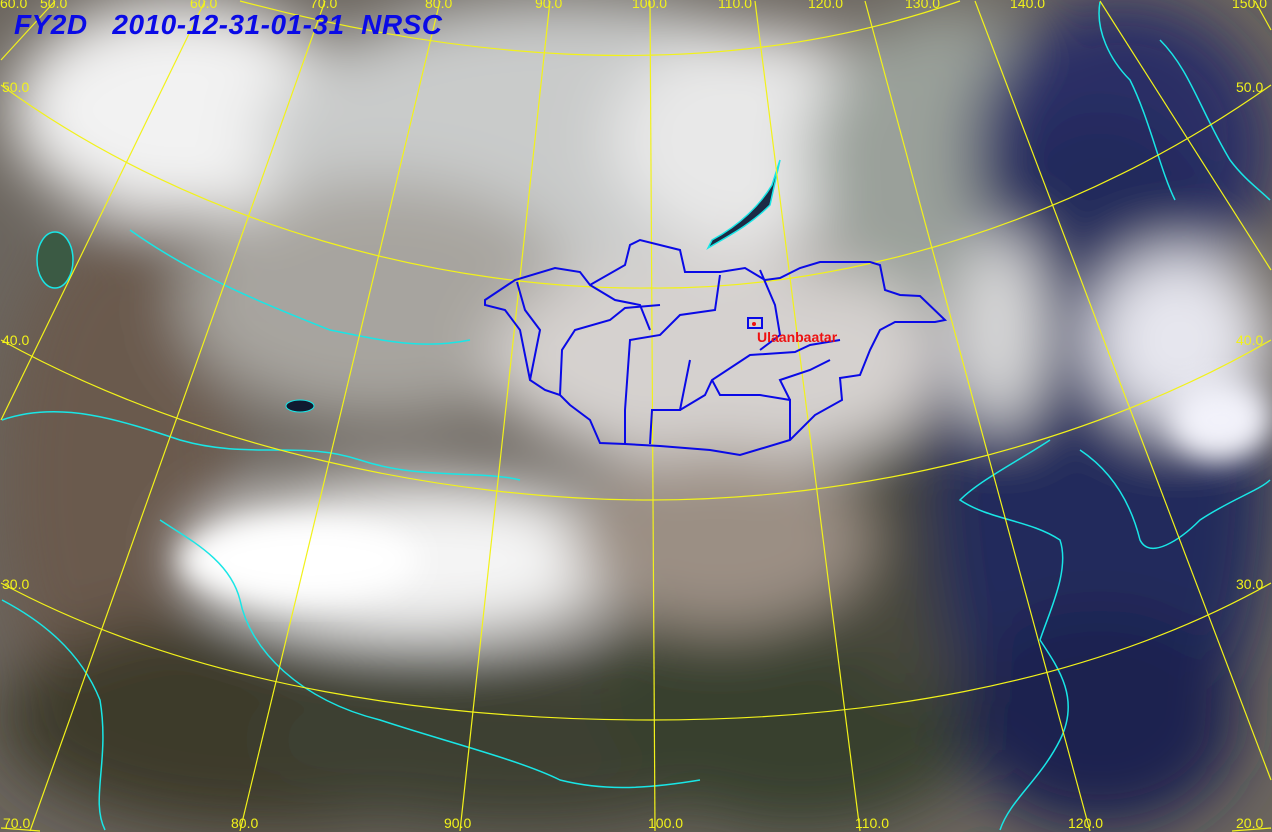 The width and height of the screenshot is (1272, 832). Describe the element at coordinates (826, 5) in the screenshot. I see `top-label: 120.0` at that location.